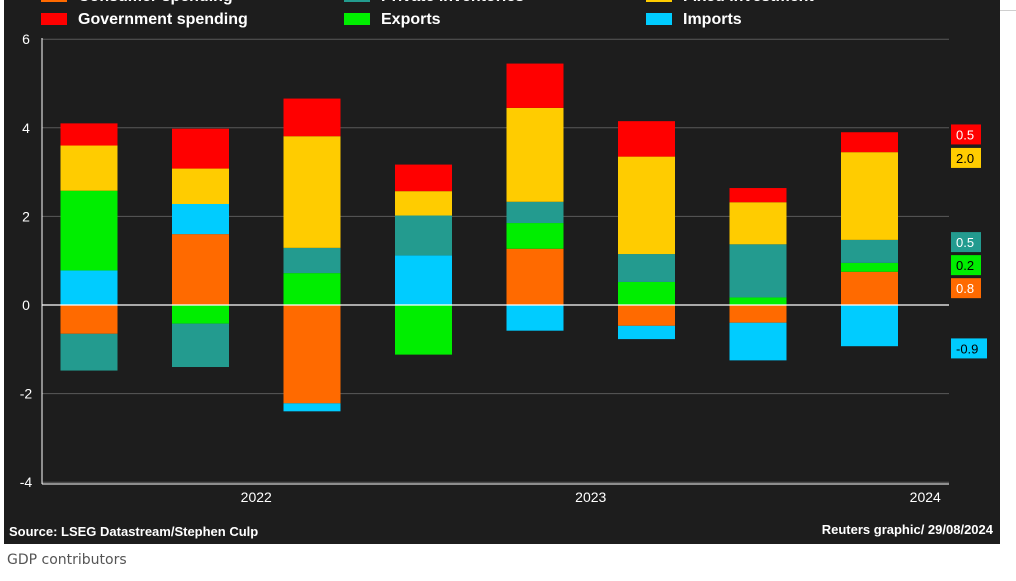 The image size is (1016, 581). Describe the element at coordinates (357, 1) in the screenshot. I see `legend-swatch-private-inventories` at that location.